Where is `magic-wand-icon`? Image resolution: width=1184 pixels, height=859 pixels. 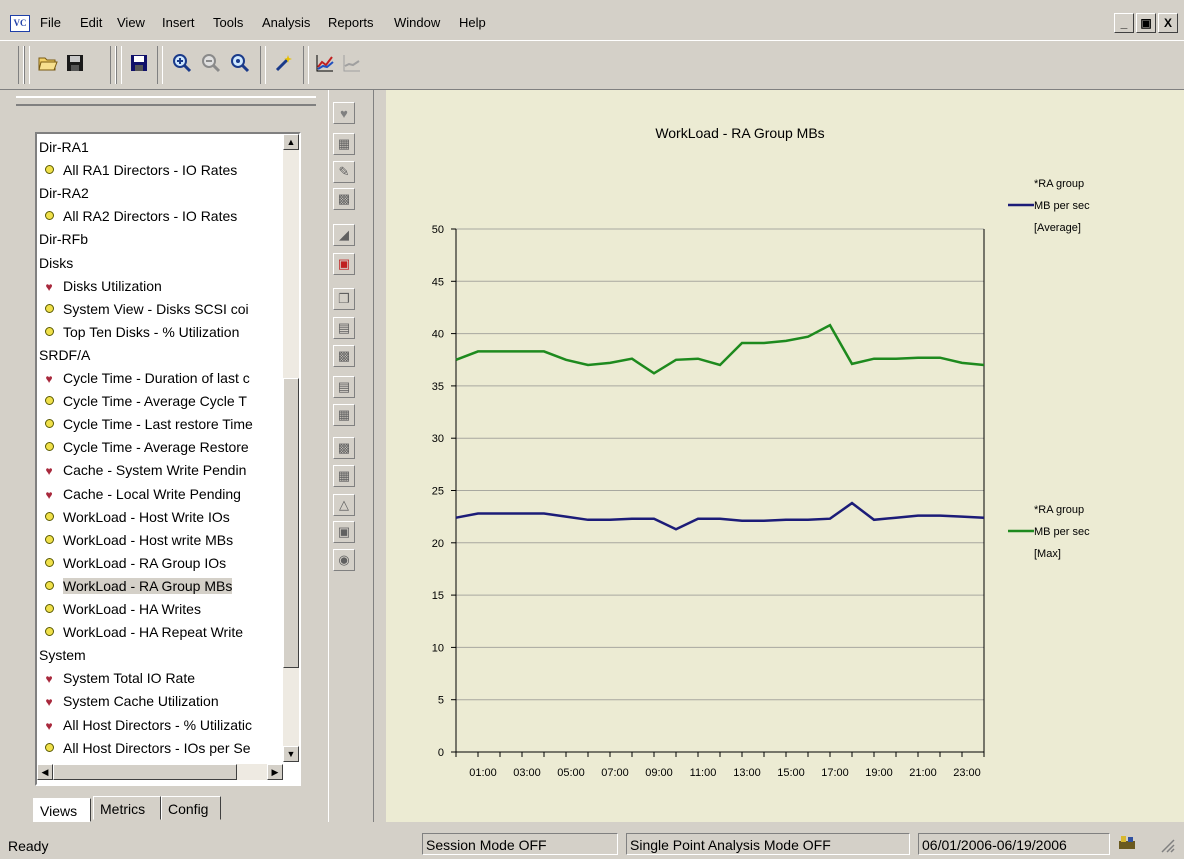
magic-wand-icon is located at coordinates (284, 63).